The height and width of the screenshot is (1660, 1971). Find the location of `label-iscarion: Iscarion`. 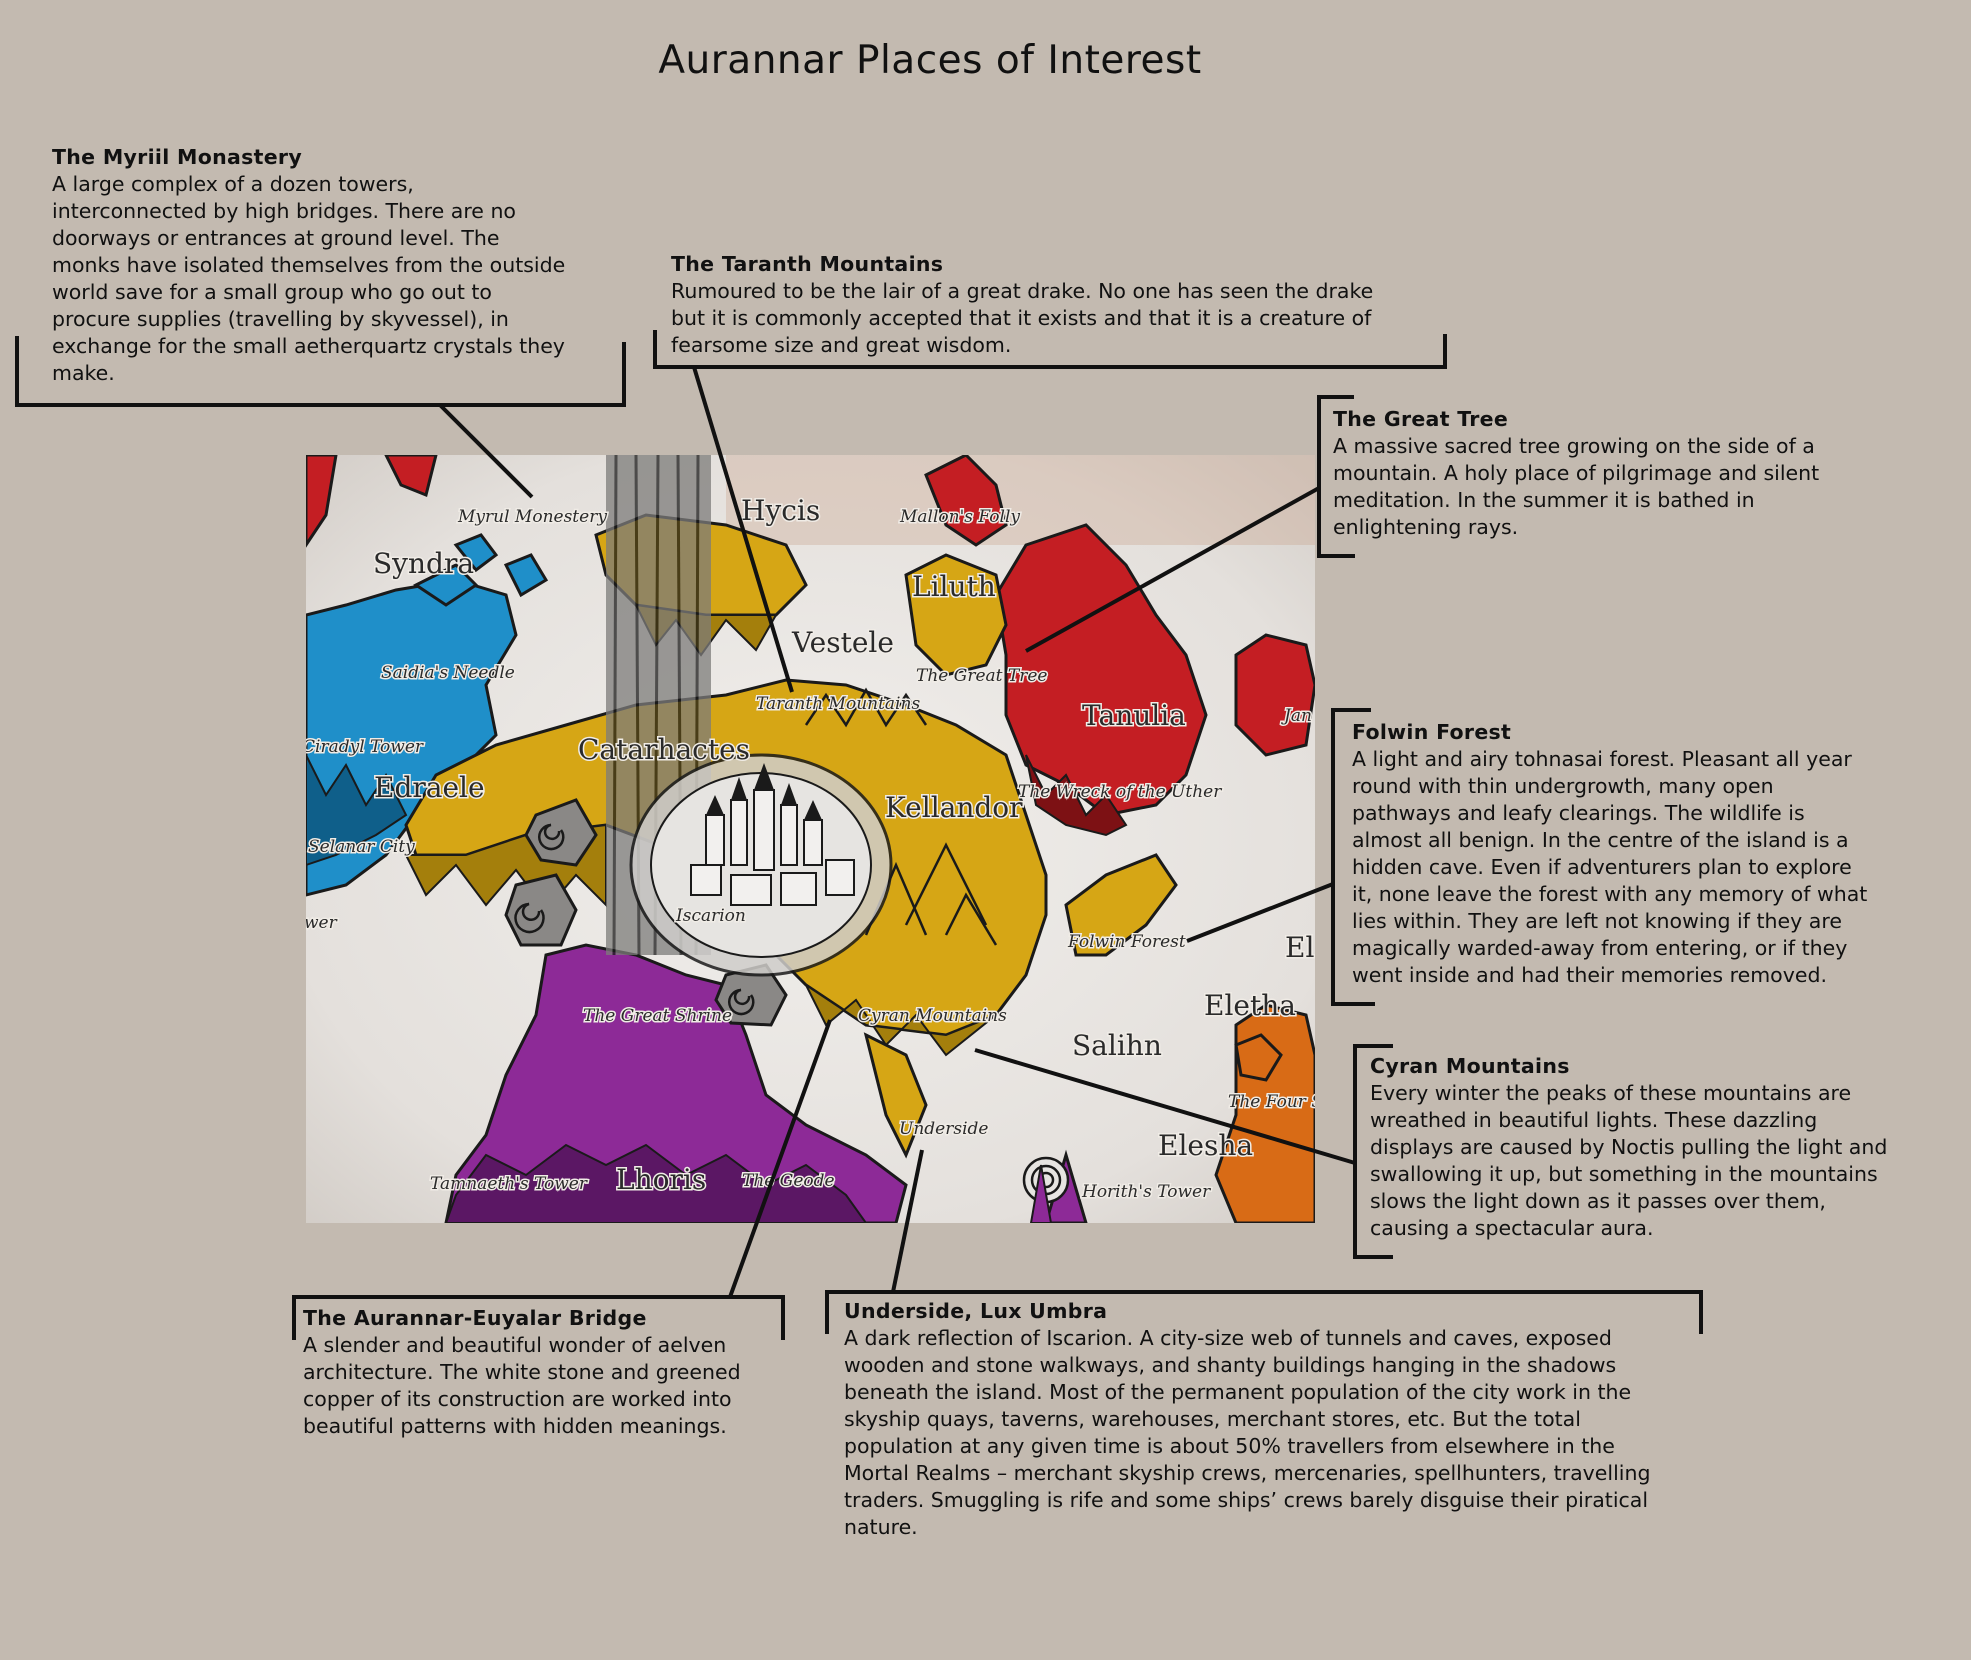

label-iscarion: Iscarion is located at coordinates (710, 916).